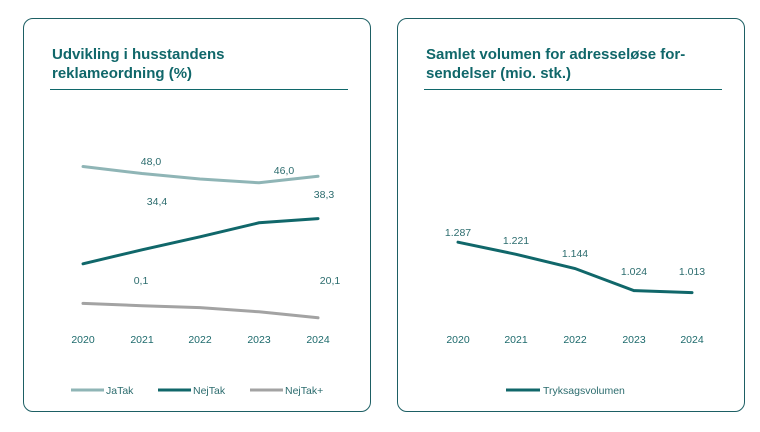  I want to click on left-title-rule, so click(199, 89).